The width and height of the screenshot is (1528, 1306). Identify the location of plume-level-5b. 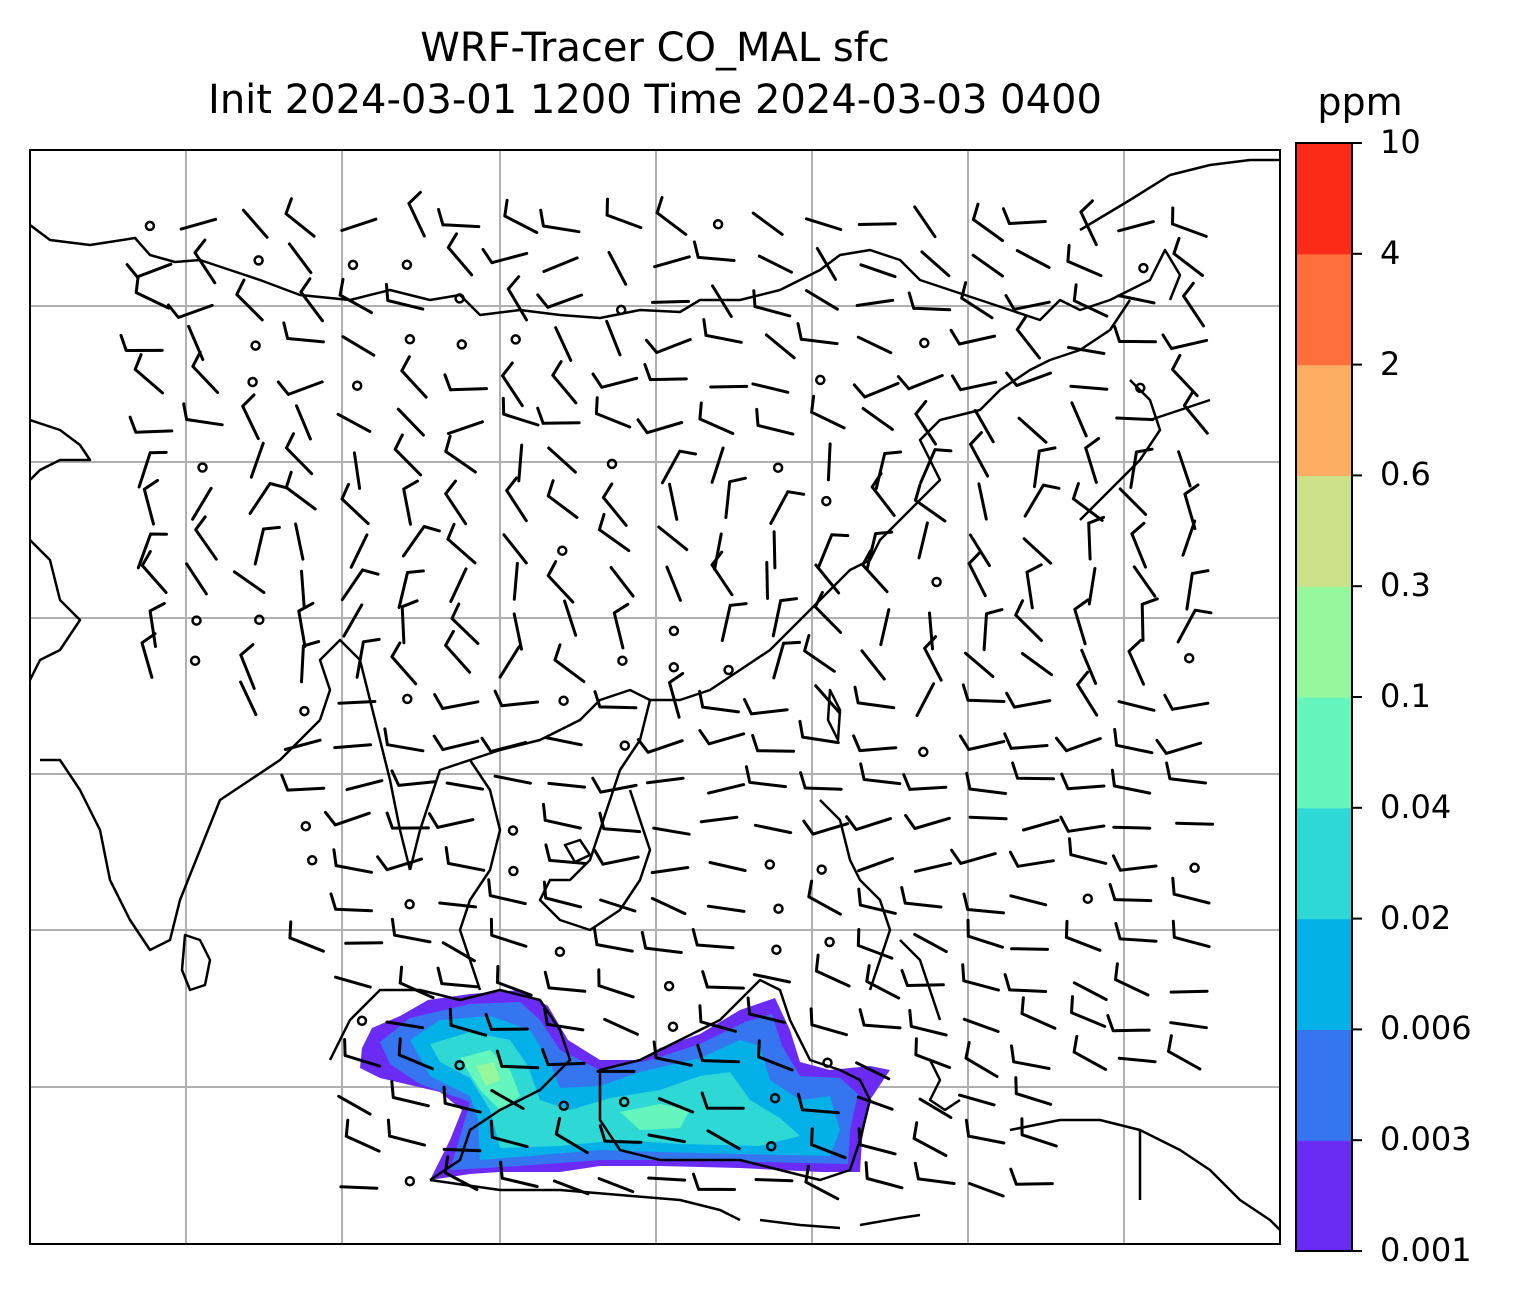
(655, 1117).